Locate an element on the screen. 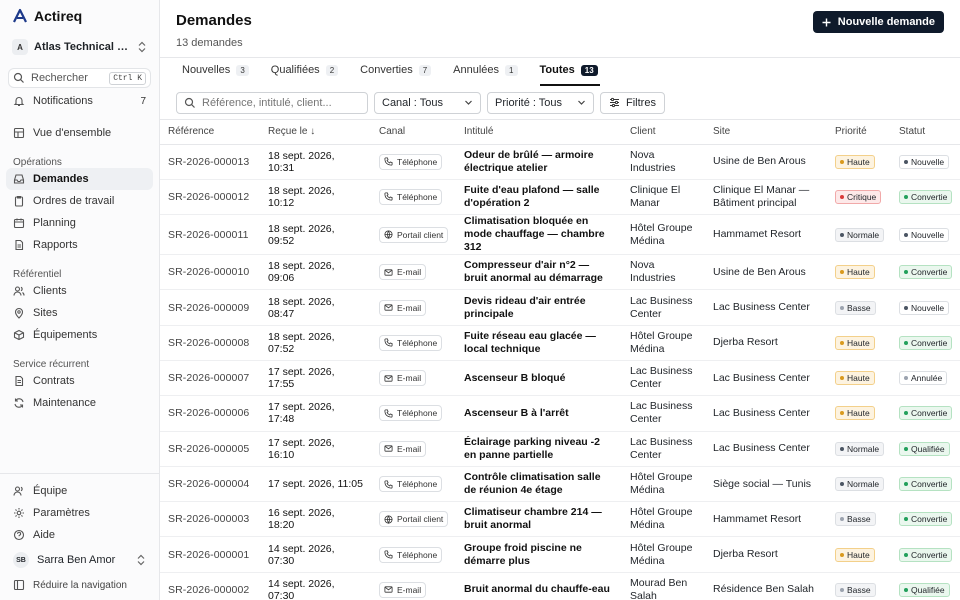  status-label: Qualifiée is located at coordinates (928, 589).